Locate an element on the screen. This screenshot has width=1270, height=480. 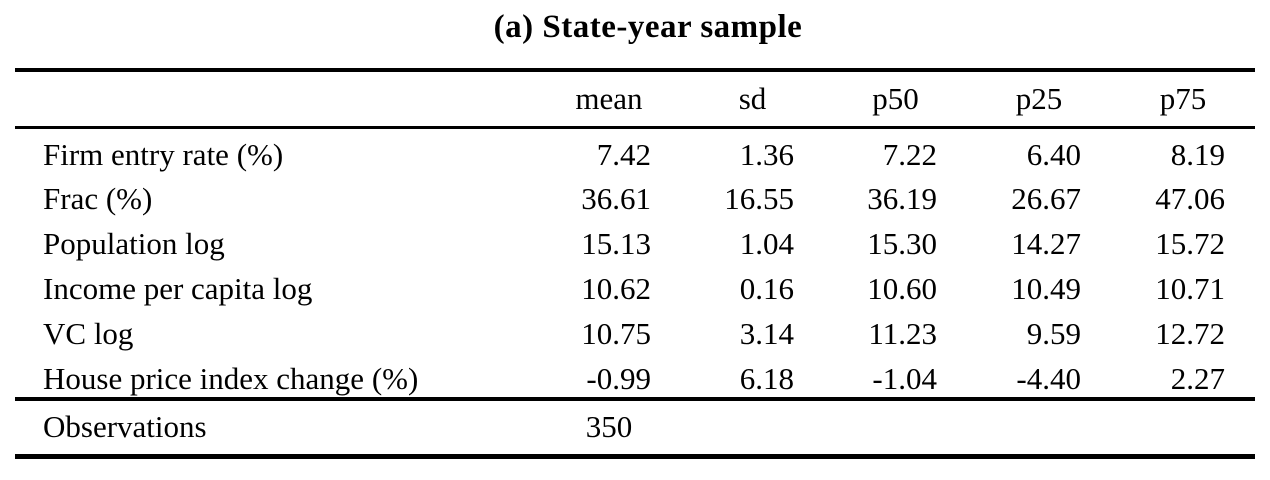
stat-cell-sd: 1.36 is located at coordinates (766, 154).